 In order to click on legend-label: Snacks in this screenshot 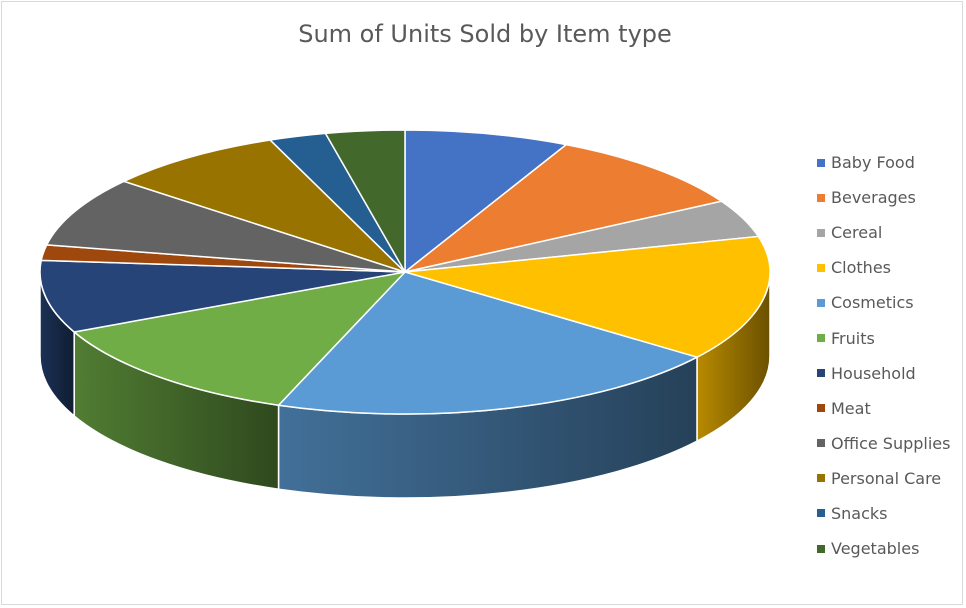, I will do `click(859, 513)`.